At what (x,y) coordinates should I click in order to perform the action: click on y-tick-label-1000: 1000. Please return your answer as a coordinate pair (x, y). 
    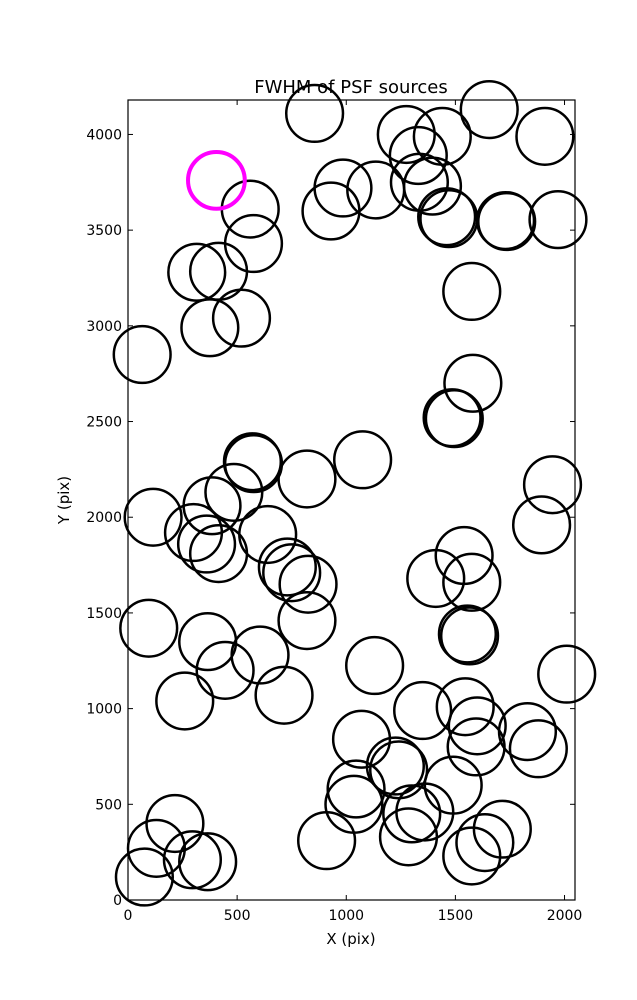
    Looking at the image, I should click on (104, 710).